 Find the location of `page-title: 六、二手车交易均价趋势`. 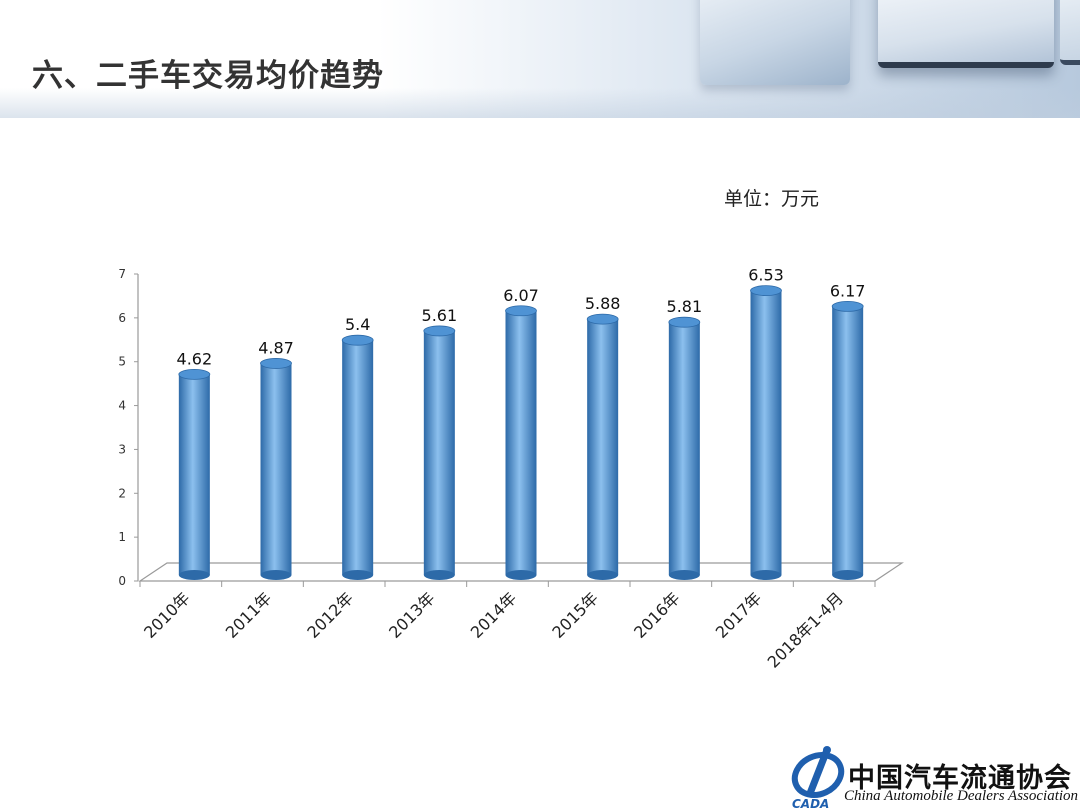

page-title: 六、二手车交易均价趋势 is located at coordinates (208, 76).